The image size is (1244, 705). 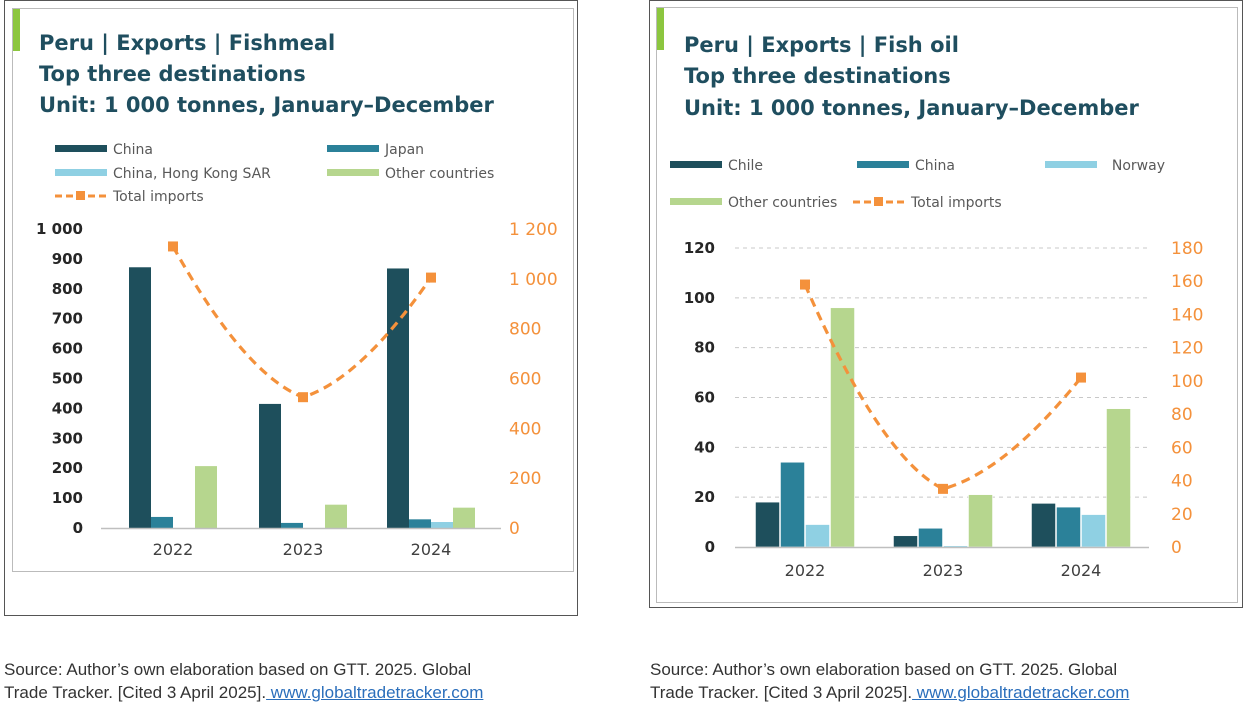 What do you see at coordinates (187, 43) in the screenshot?
I see `chart-title: Peru | Exports | Fishmeal` at bounding box center [187, 43].